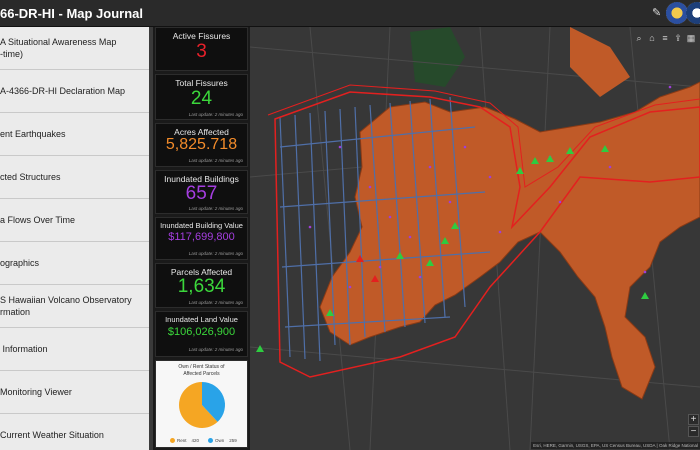 The height and width of the screenshot is (450, 700). What do you see at coordinates (172, 440) in the screenshot?
I see `rent-swatch` at bounding box center [172, 440].